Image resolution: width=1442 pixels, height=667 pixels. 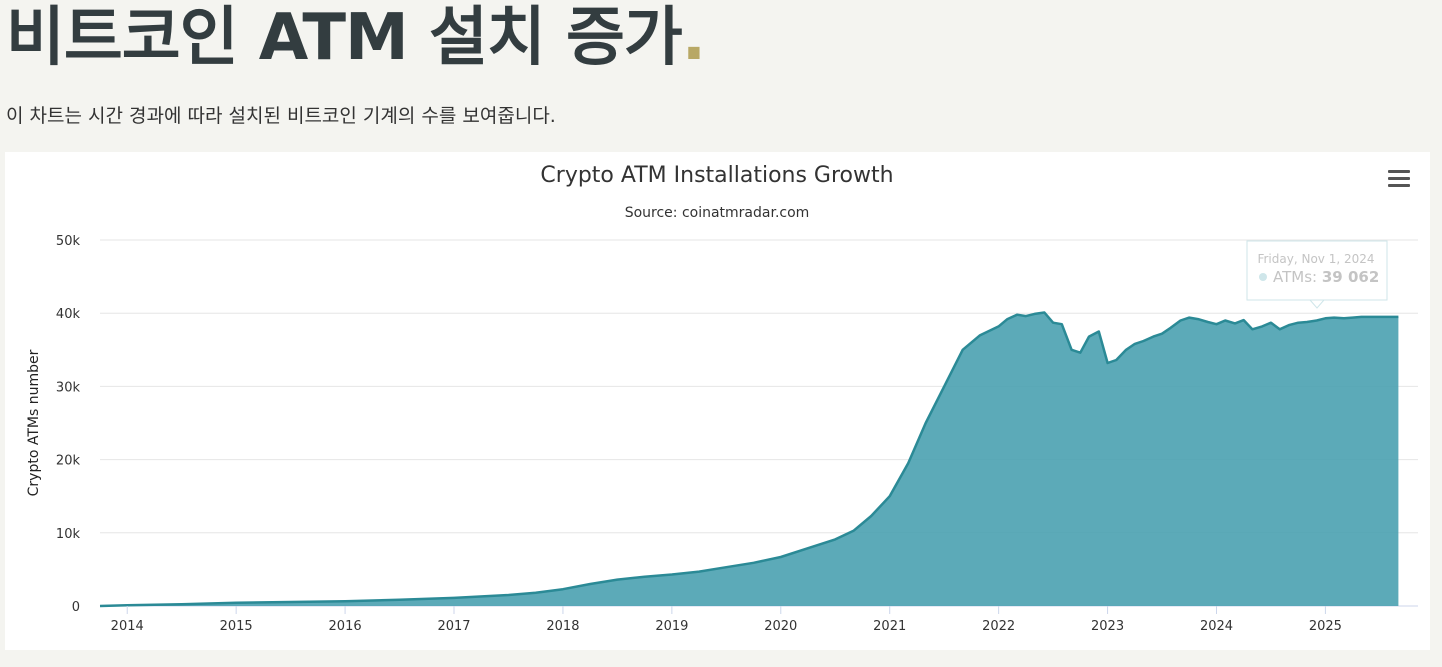 What do you see at coordinates (281, 116) in the screenshot?
I see `page-subtitle: 이 차트는 시간 경과에 따라 설치된 비트코인 기계의 수를 보여줍니다.` at bounding box center [281, 116].